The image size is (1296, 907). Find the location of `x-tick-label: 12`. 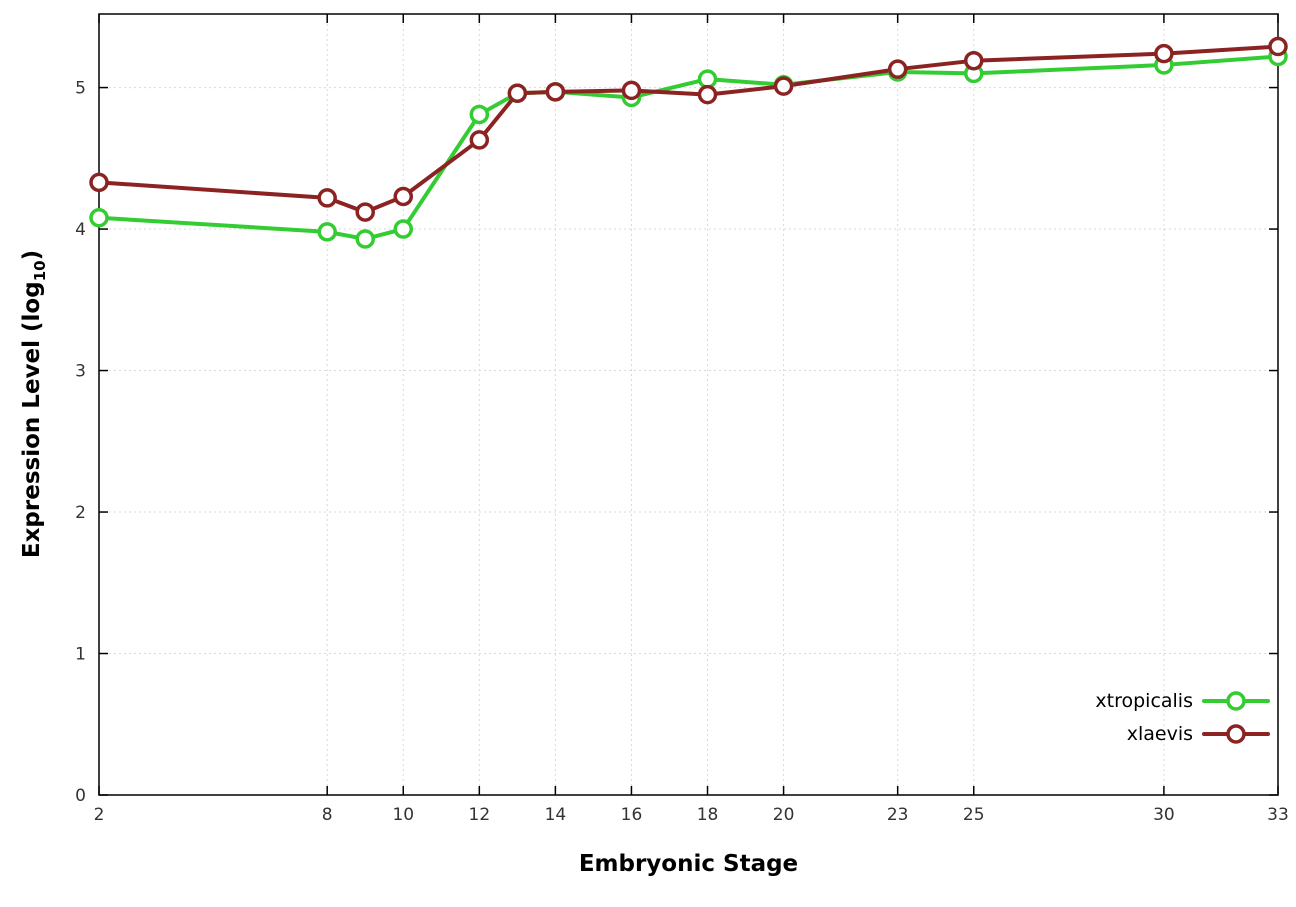

x-tick-label: 12 is located at coordinates (480, 815).